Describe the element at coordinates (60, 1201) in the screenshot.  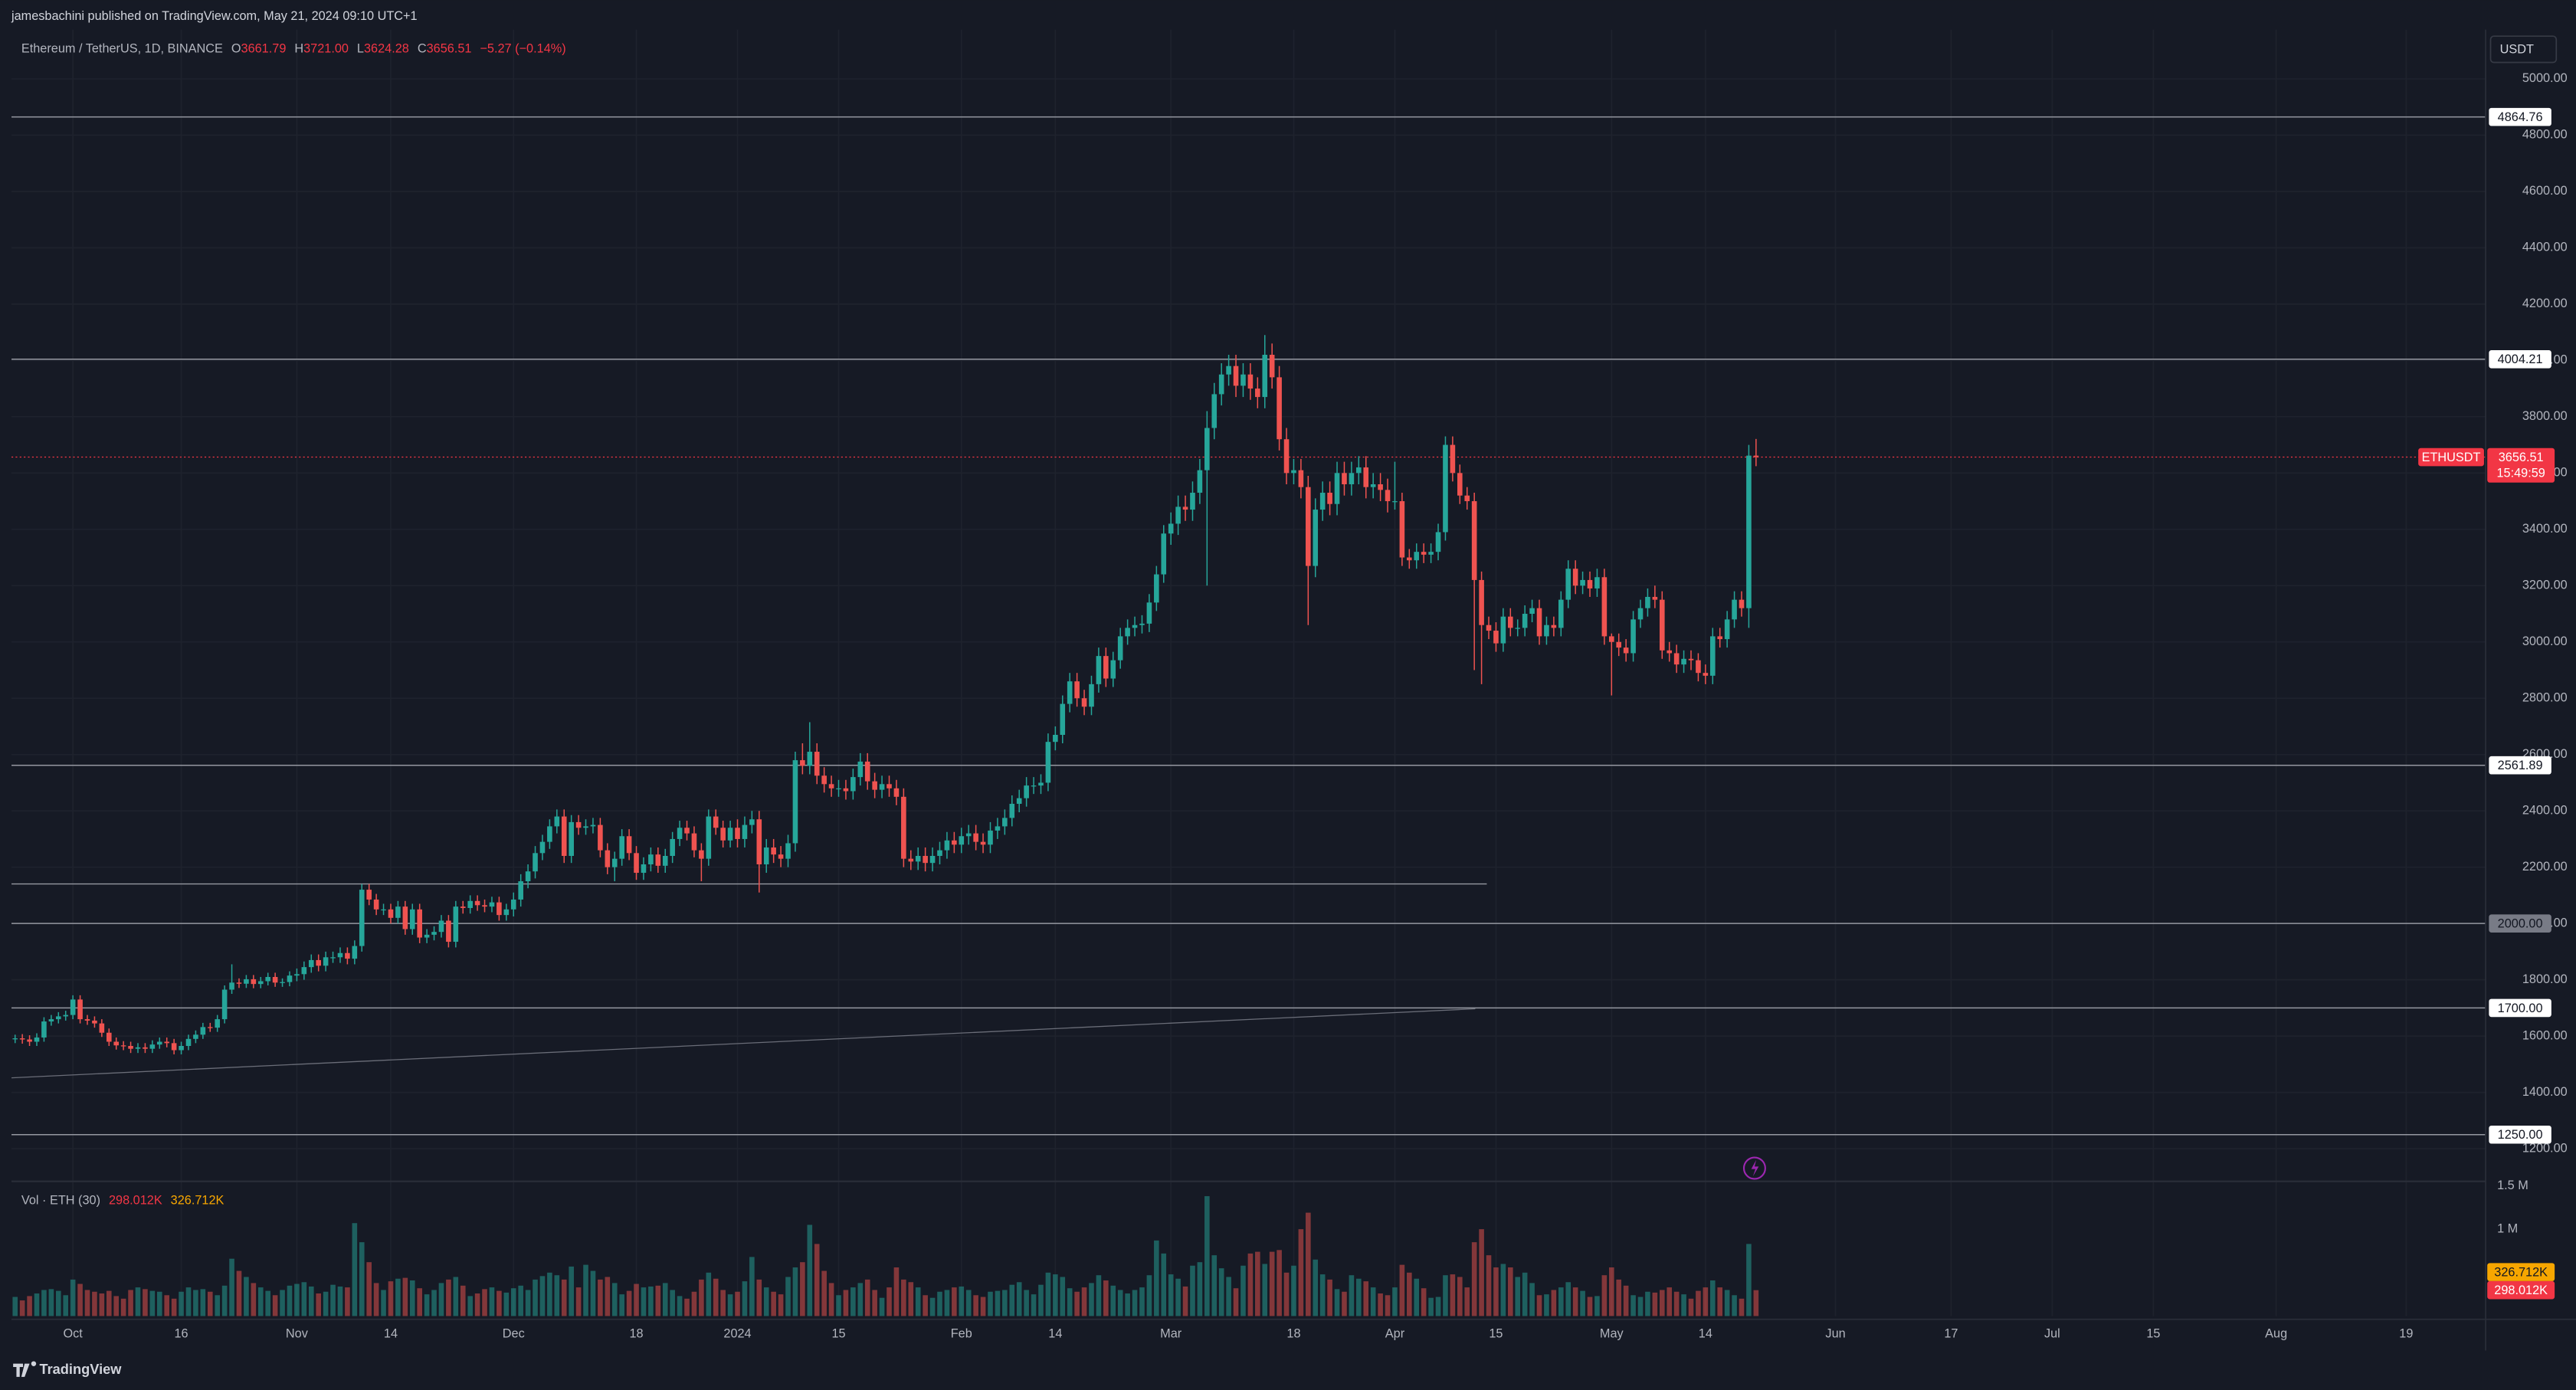
I see `volume-title: Vol · ETH (30)` at that location.